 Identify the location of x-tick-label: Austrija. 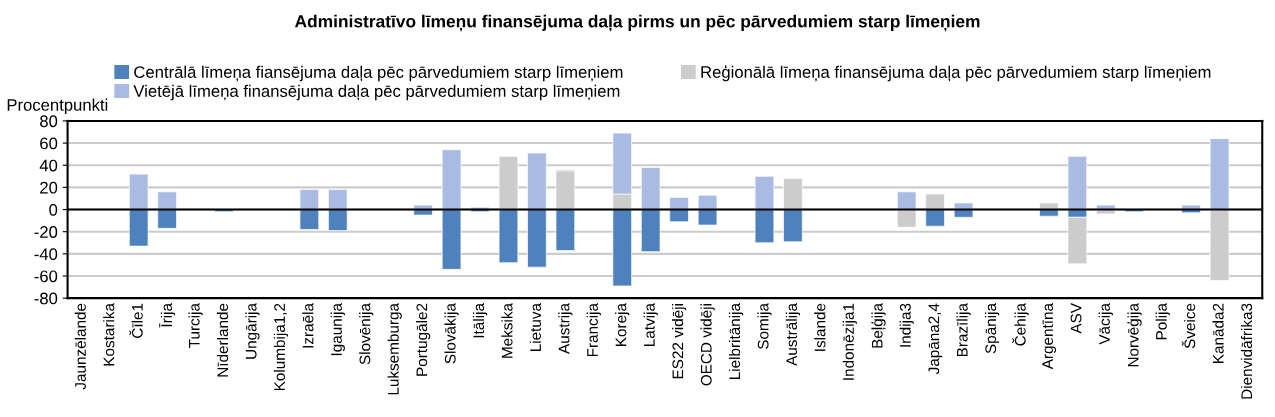
(565, 328).